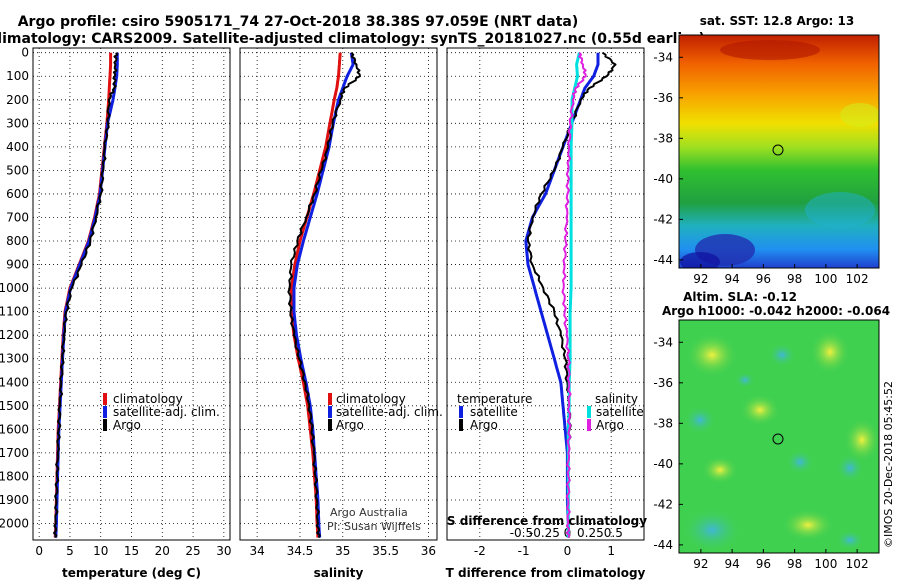 This screenshot has height=584, width=900. Describe the element at coordinates (663, 98) in the screenshot. I see `lat-tick-label: -36` at that location.